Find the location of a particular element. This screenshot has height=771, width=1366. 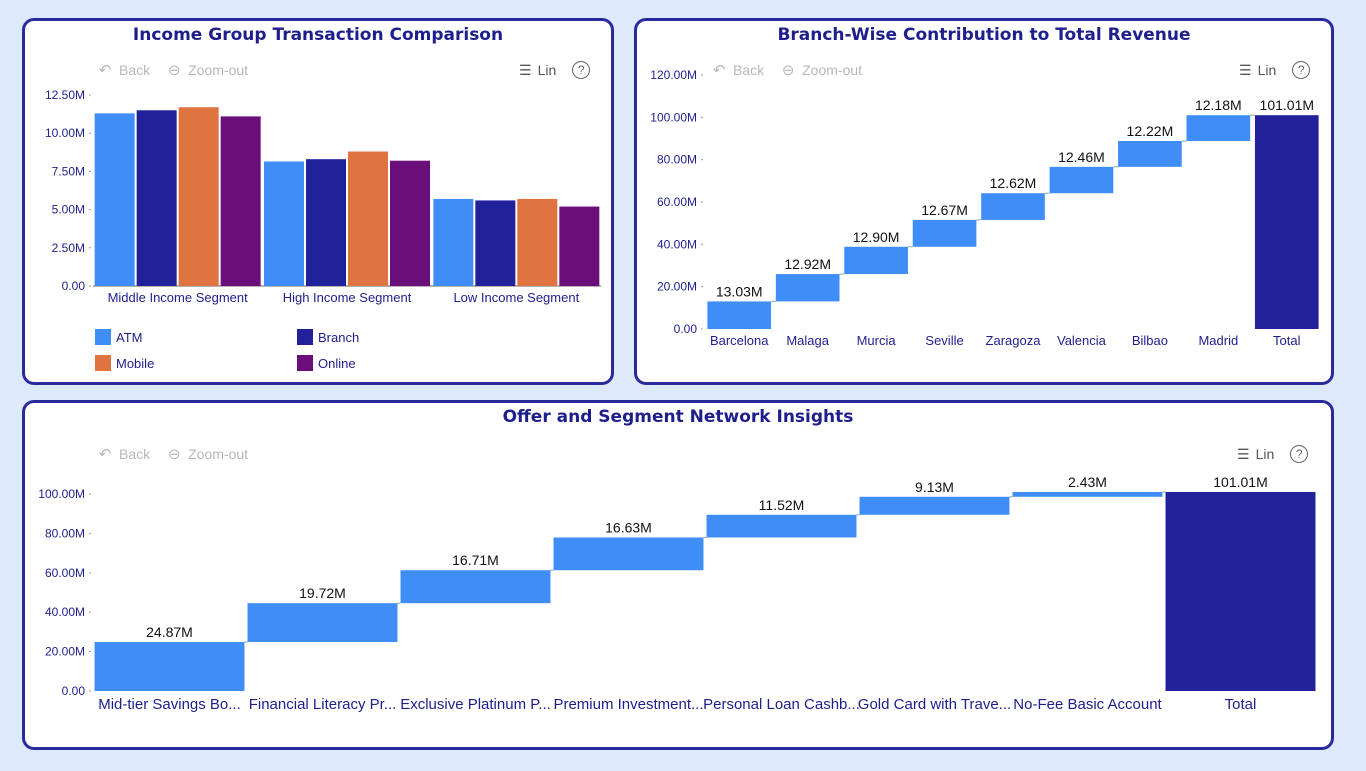

legend-label-branch: Branch is located at coordinates (339, 337).